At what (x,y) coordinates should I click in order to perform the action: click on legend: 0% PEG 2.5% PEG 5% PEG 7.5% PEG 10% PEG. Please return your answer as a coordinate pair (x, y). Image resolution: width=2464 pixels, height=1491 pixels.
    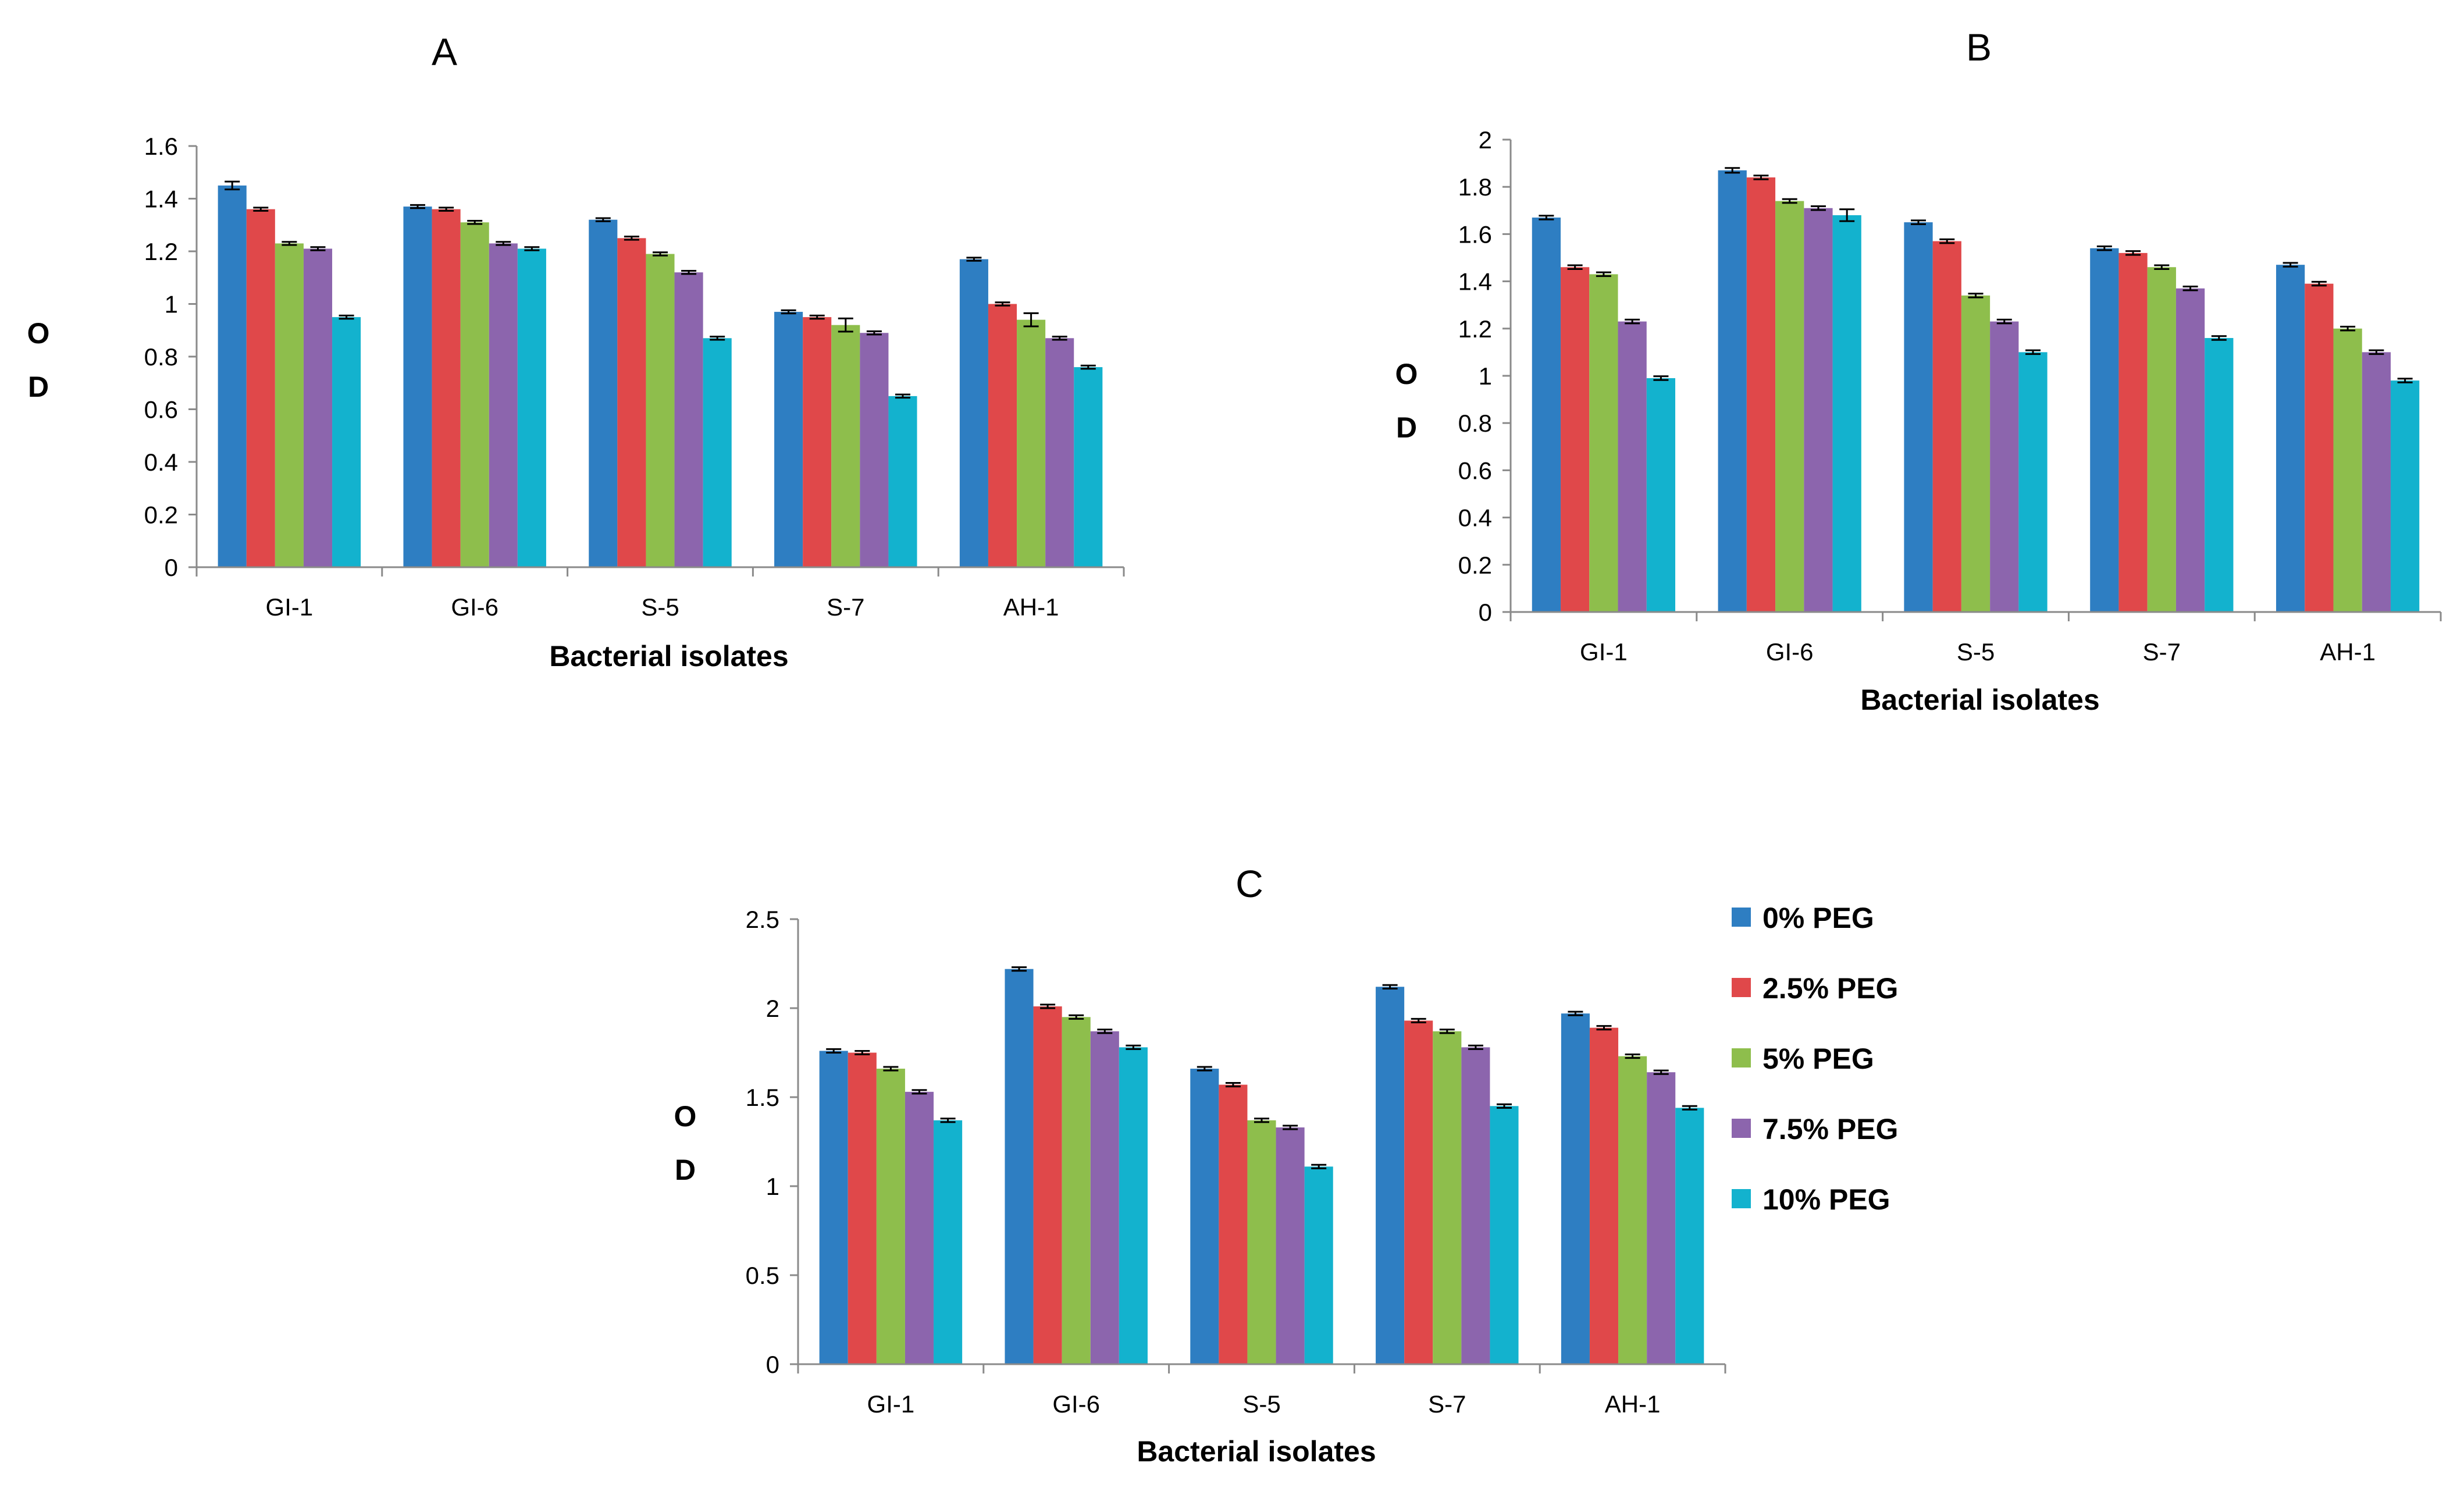
    Looking at the image, I should click on (1815, 1059).